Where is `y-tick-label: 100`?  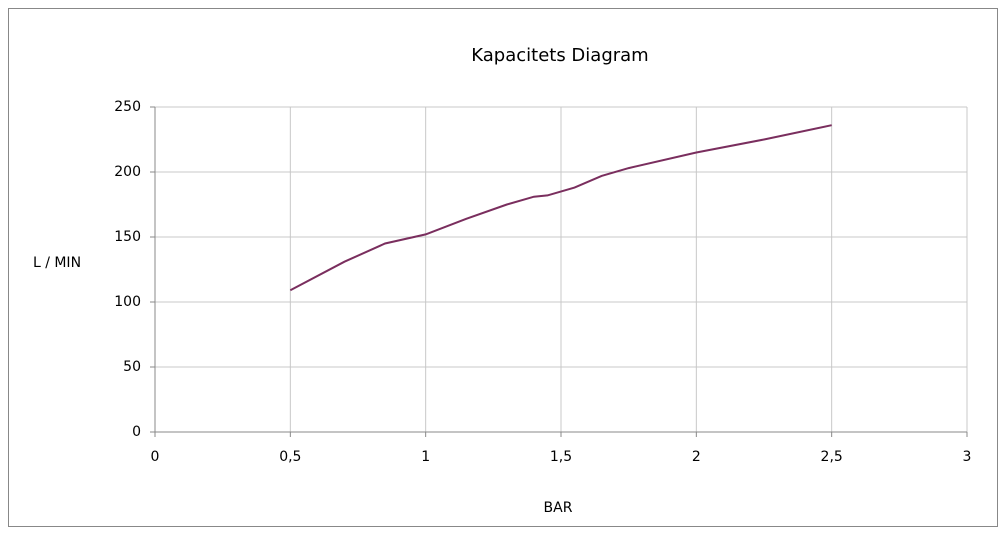 y-tick-label: 100 is located at coordinates (127, 302).